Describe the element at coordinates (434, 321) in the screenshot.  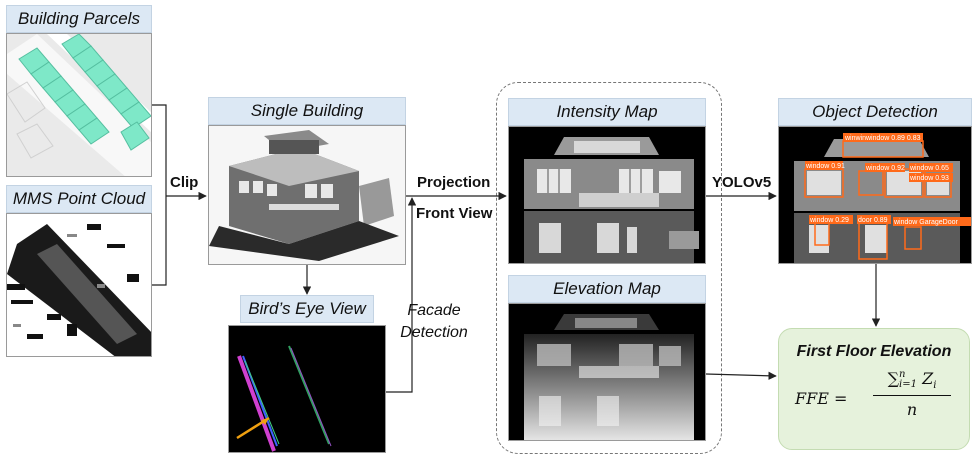
I see `facade-detection-label: Facade Detection` at that location.